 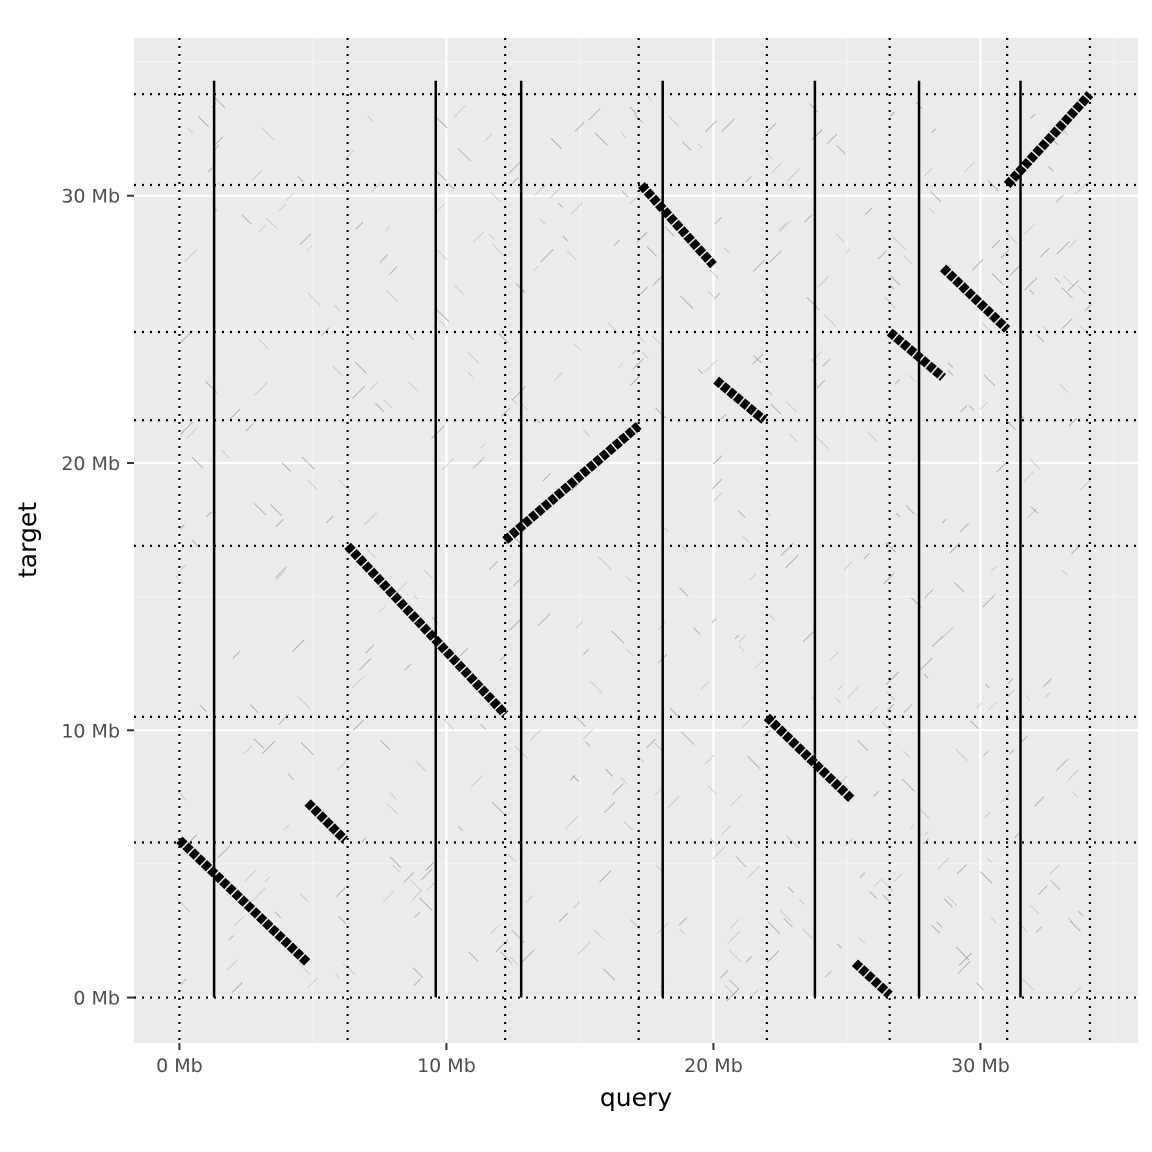 I want to click on x-axis-title: query, so click(x=636, y=1097).